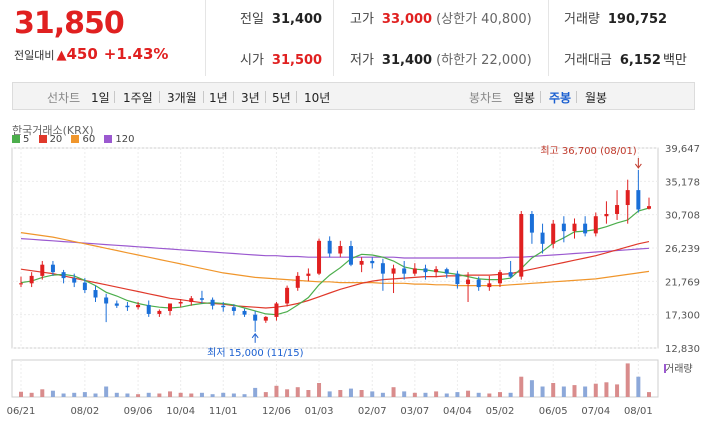 This screenshot has height=433, width=707. Describe the element at coordinates (250, 98) in the screenshot. I see `period-3y: 3년` at that location.